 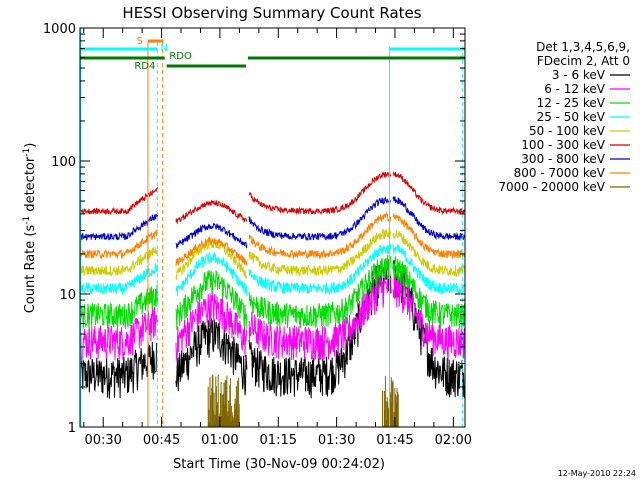 What do you see at coordinates (30, 186) in the screenshot?
I see `y-axis-label-mid: detector` at bounding box center [30, 186].